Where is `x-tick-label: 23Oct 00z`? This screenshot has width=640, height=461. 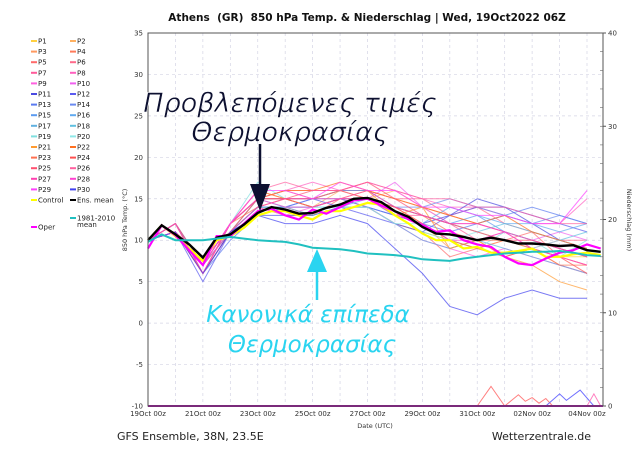
x-tick-label: 23Oct 00z is located at coordinates (258, 414).